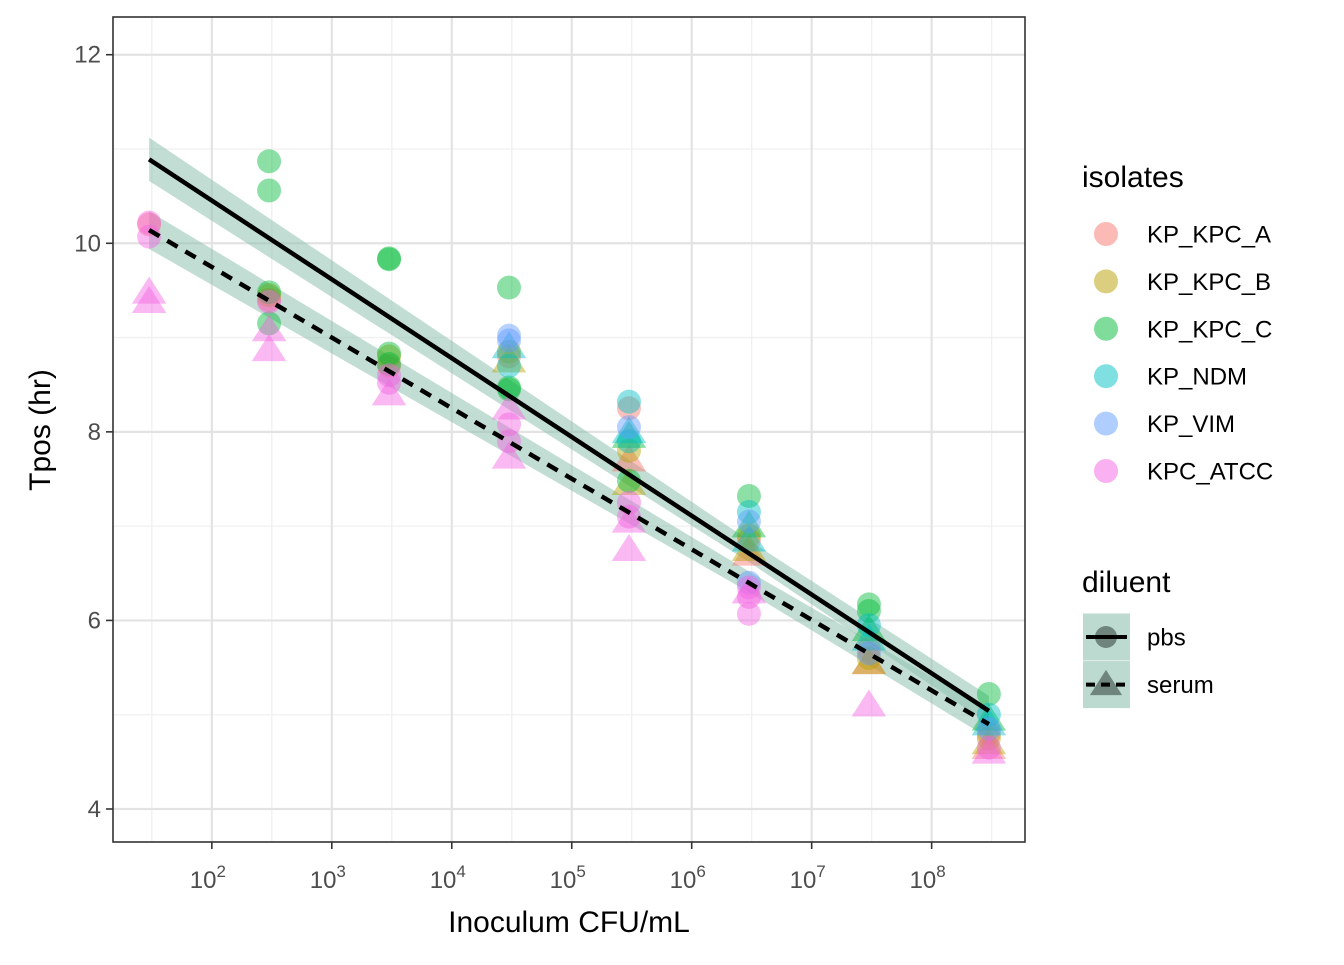  I want to click on legend-key-KP_KPC_A, so click(1106, 234).